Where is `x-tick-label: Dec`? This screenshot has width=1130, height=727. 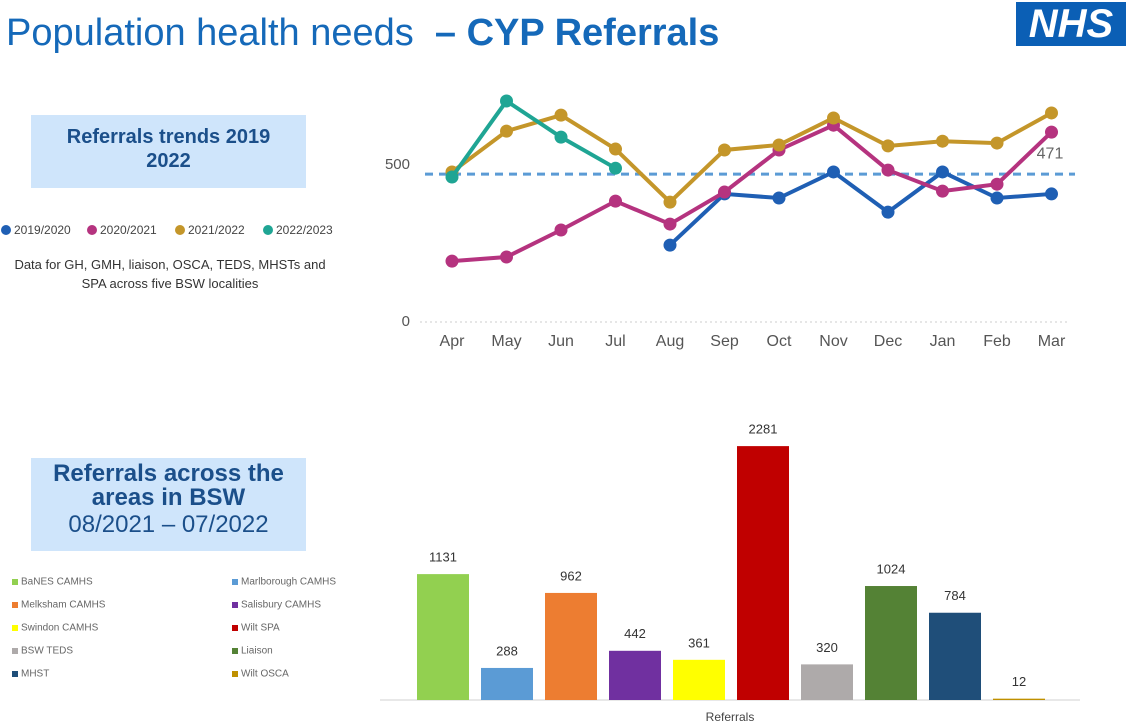 x-tick-label: Dec is located at coordinates (888, 341).